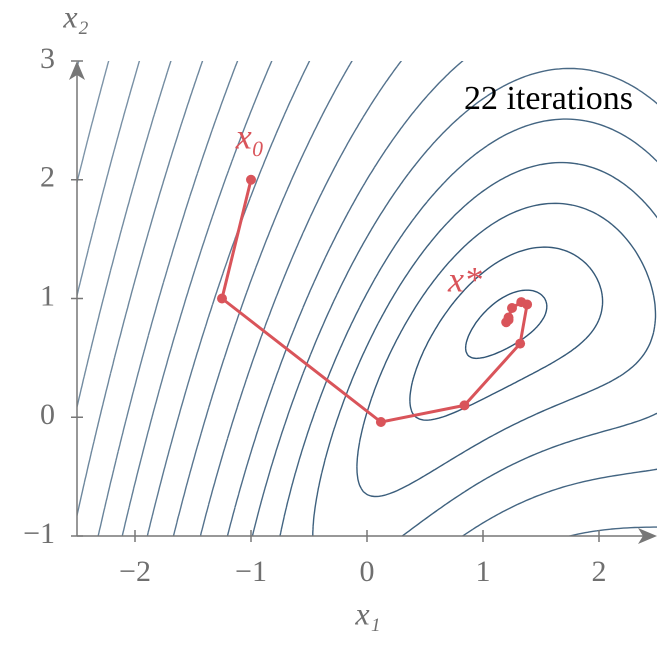 This screenshot has width=659, height=645. I want to click on x-tick-label: 1, so click(483, 571).